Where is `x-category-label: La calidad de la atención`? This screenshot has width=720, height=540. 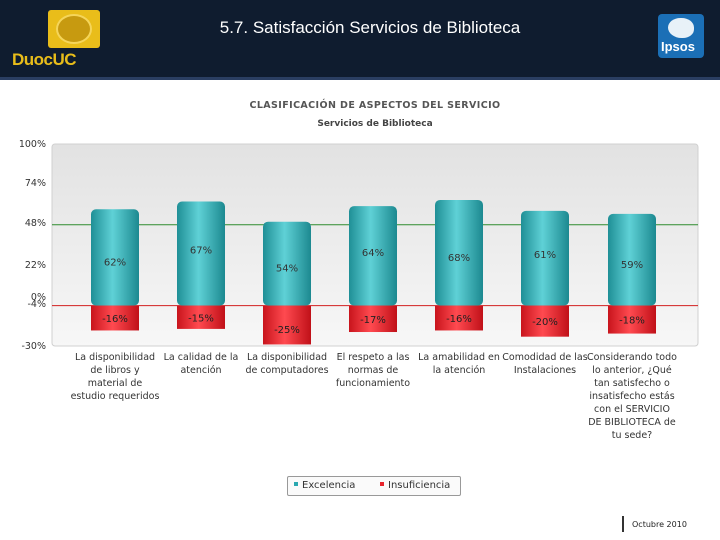
x-category-label: La calidad de la atención is located at coordinates (201, 364).